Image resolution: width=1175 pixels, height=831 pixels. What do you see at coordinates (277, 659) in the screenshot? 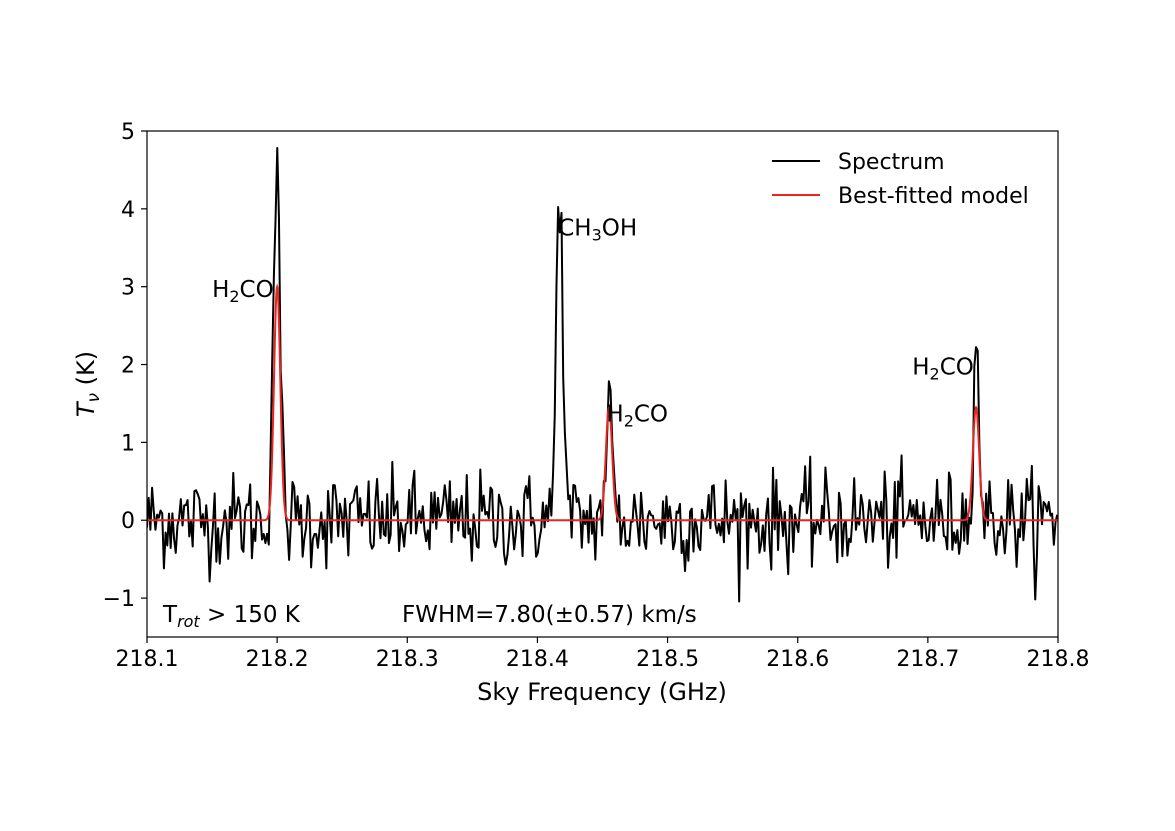
I see `x-tick-label: 218.2` at bounding box center [277, 659].